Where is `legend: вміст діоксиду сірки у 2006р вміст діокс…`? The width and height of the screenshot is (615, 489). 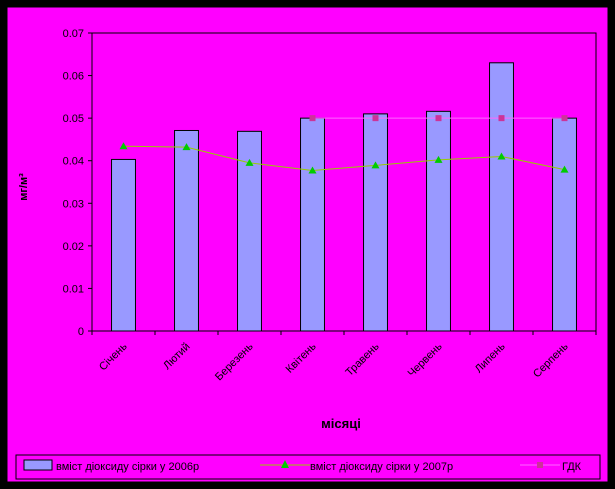
legend: вміст діоксиду сірки у 2006р вміст діокс… is located at coordinates (308, 467).